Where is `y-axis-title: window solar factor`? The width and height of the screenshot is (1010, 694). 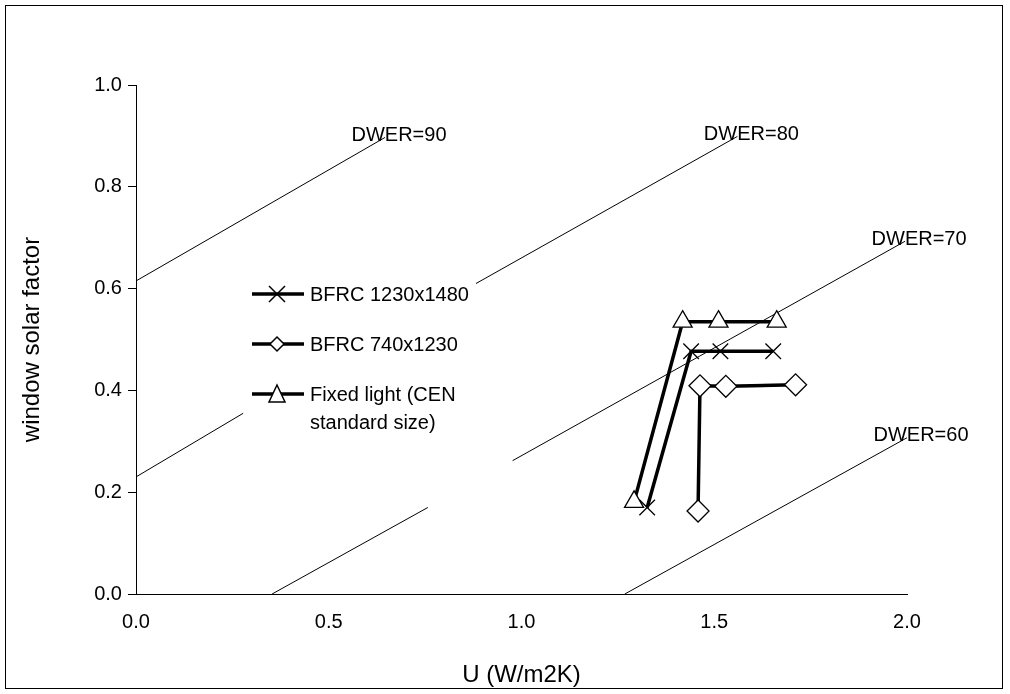 y-axis-title: window solar factor is located at coordinates (31, 340).